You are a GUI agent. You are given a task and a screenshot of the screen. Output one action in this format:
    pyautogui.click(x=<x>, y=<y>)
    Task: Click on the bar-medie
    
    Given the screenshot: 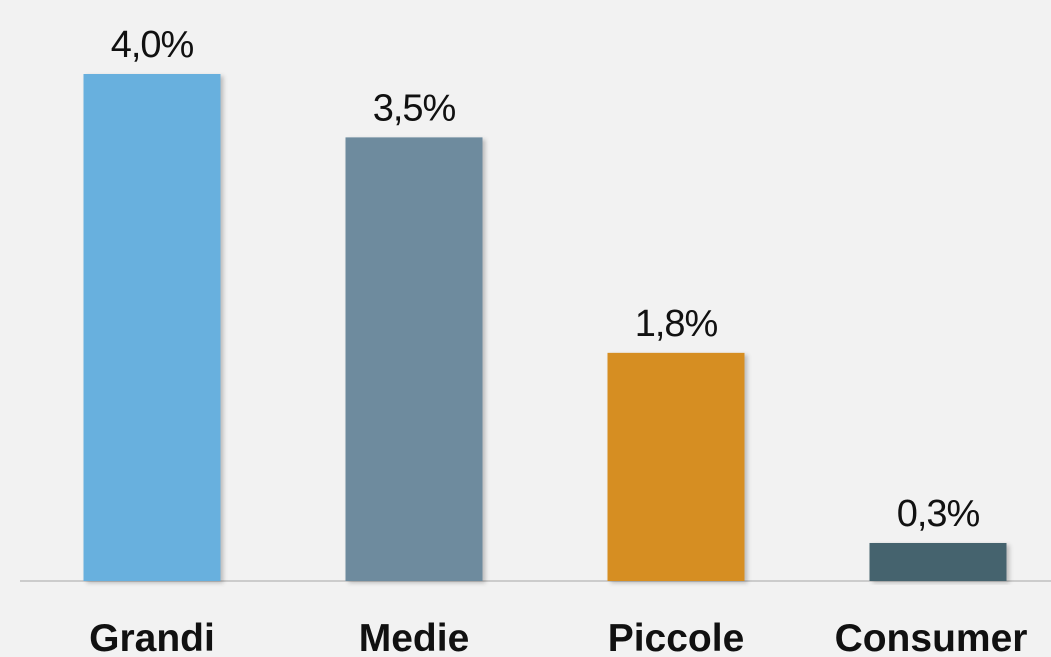 What is the action you would take?
    pyautogui.click(x=414, y=359)
    